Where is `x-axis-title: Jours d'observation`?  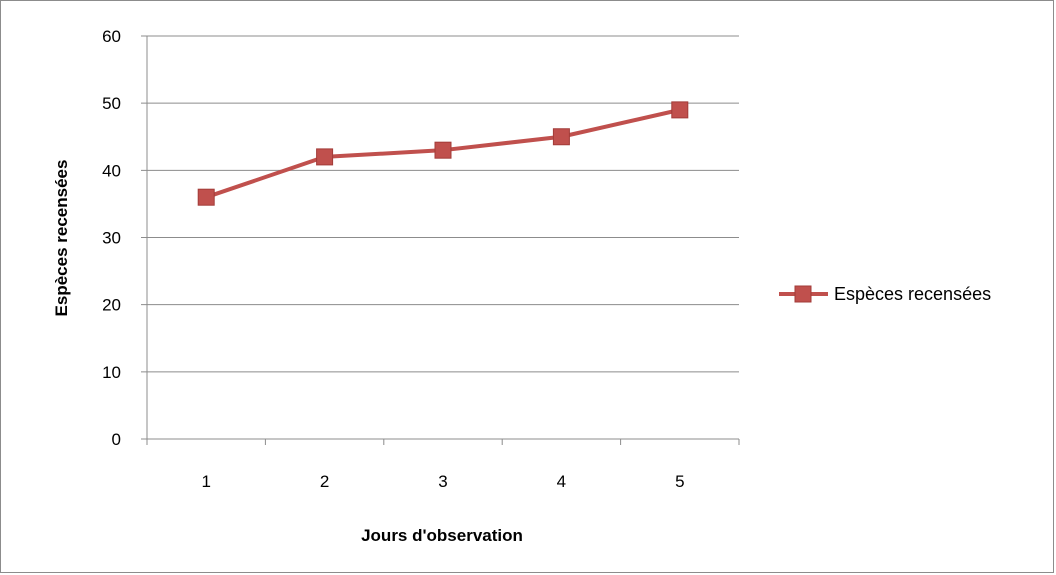 x-axis-title: Jours d'observation is located at coordinates (442, 535).